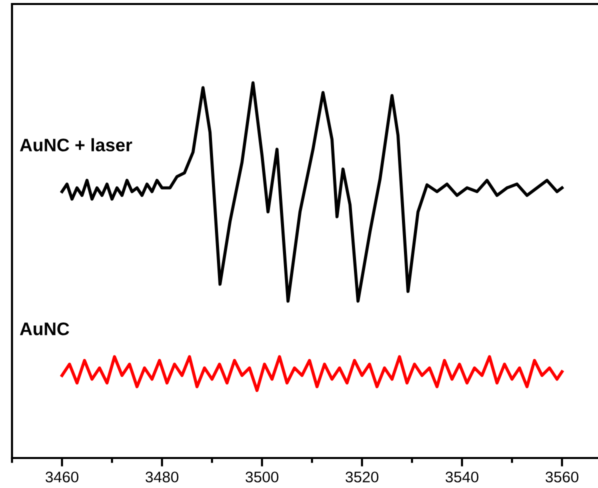 This screenshot has height=488, width=598. I want to click on x-tick-label: 3460, so click(62, 477).